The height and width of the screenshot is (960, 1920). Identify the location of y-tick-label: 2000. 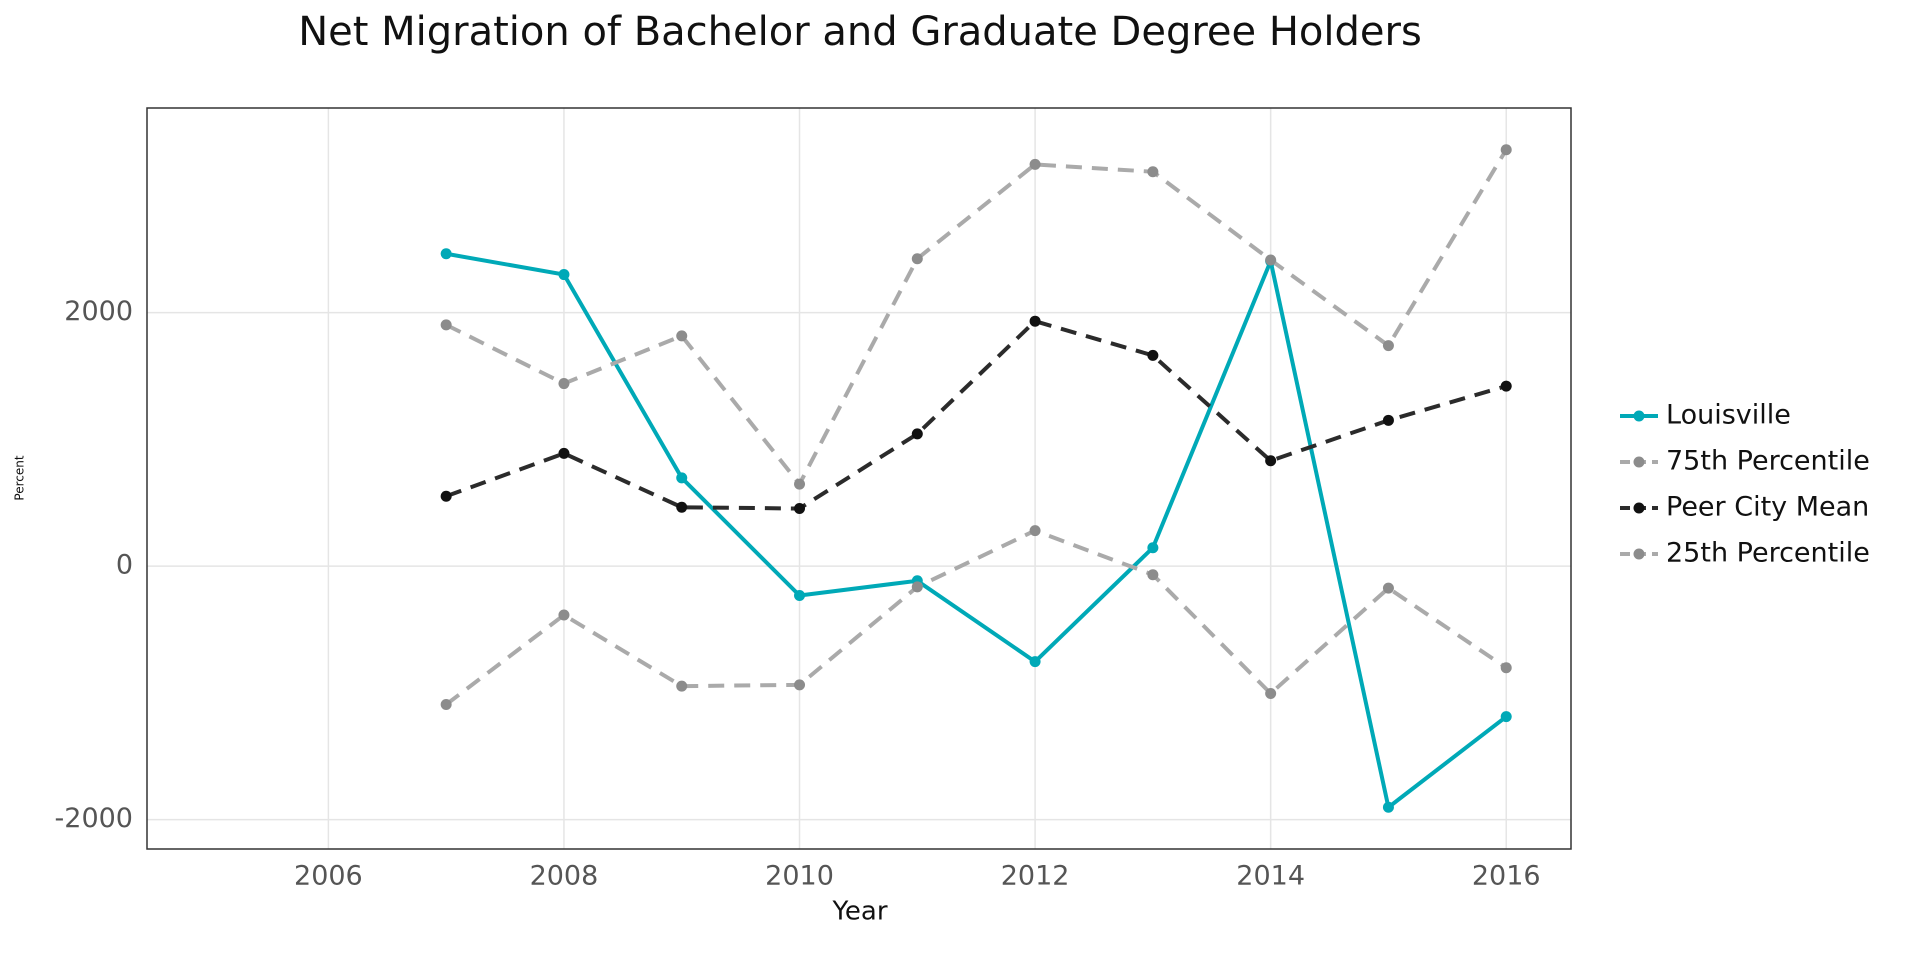
(98, 311).